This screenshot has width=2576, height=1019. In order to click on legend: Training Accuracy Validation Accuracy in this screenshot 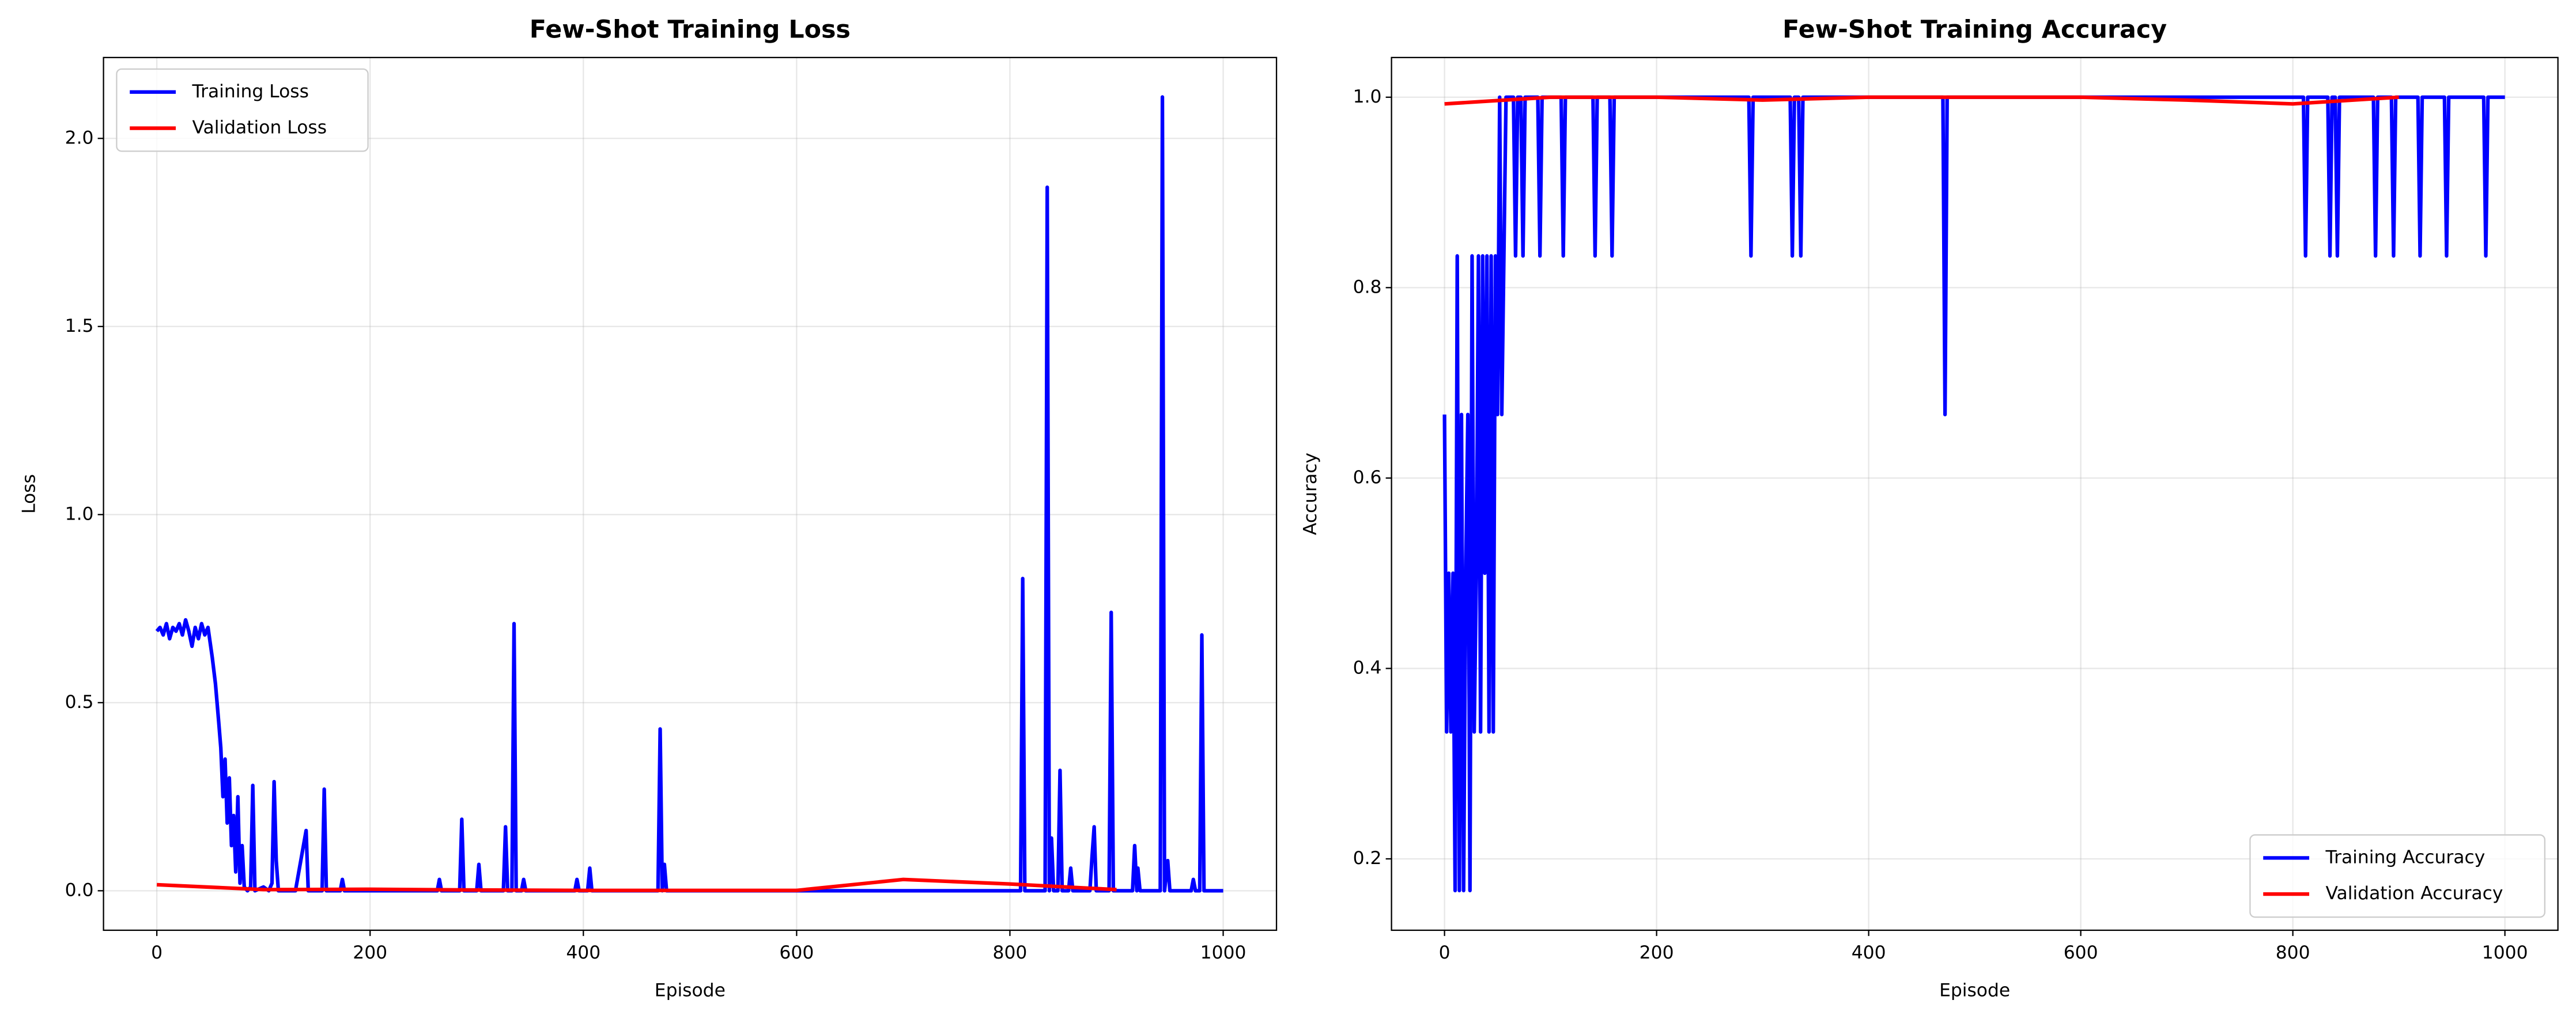, I will do `click(2397, 876)`.